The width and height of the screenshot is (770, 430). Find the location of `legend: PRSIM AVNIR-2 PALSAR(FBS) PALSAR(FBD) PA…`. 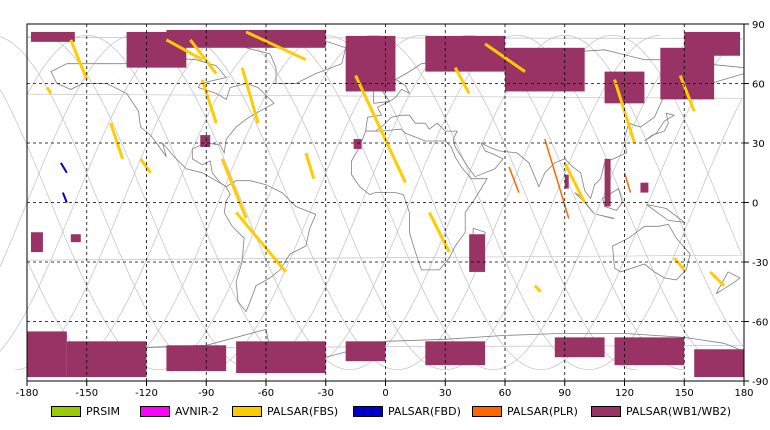

legend: PRSIM AVNIR-2 PALSAR(FBS) PALSAR(FBD) PA… is located at coordinates (385, 411).